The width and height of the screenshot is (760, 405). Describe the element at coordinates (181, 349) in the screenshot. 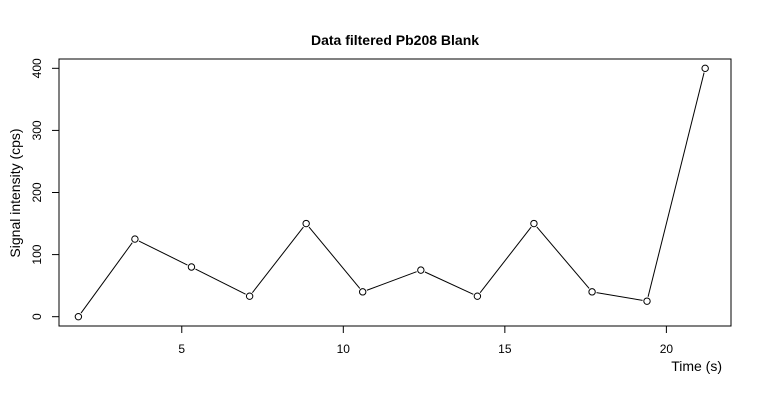

I see `x-tick-label: 5` at that location.